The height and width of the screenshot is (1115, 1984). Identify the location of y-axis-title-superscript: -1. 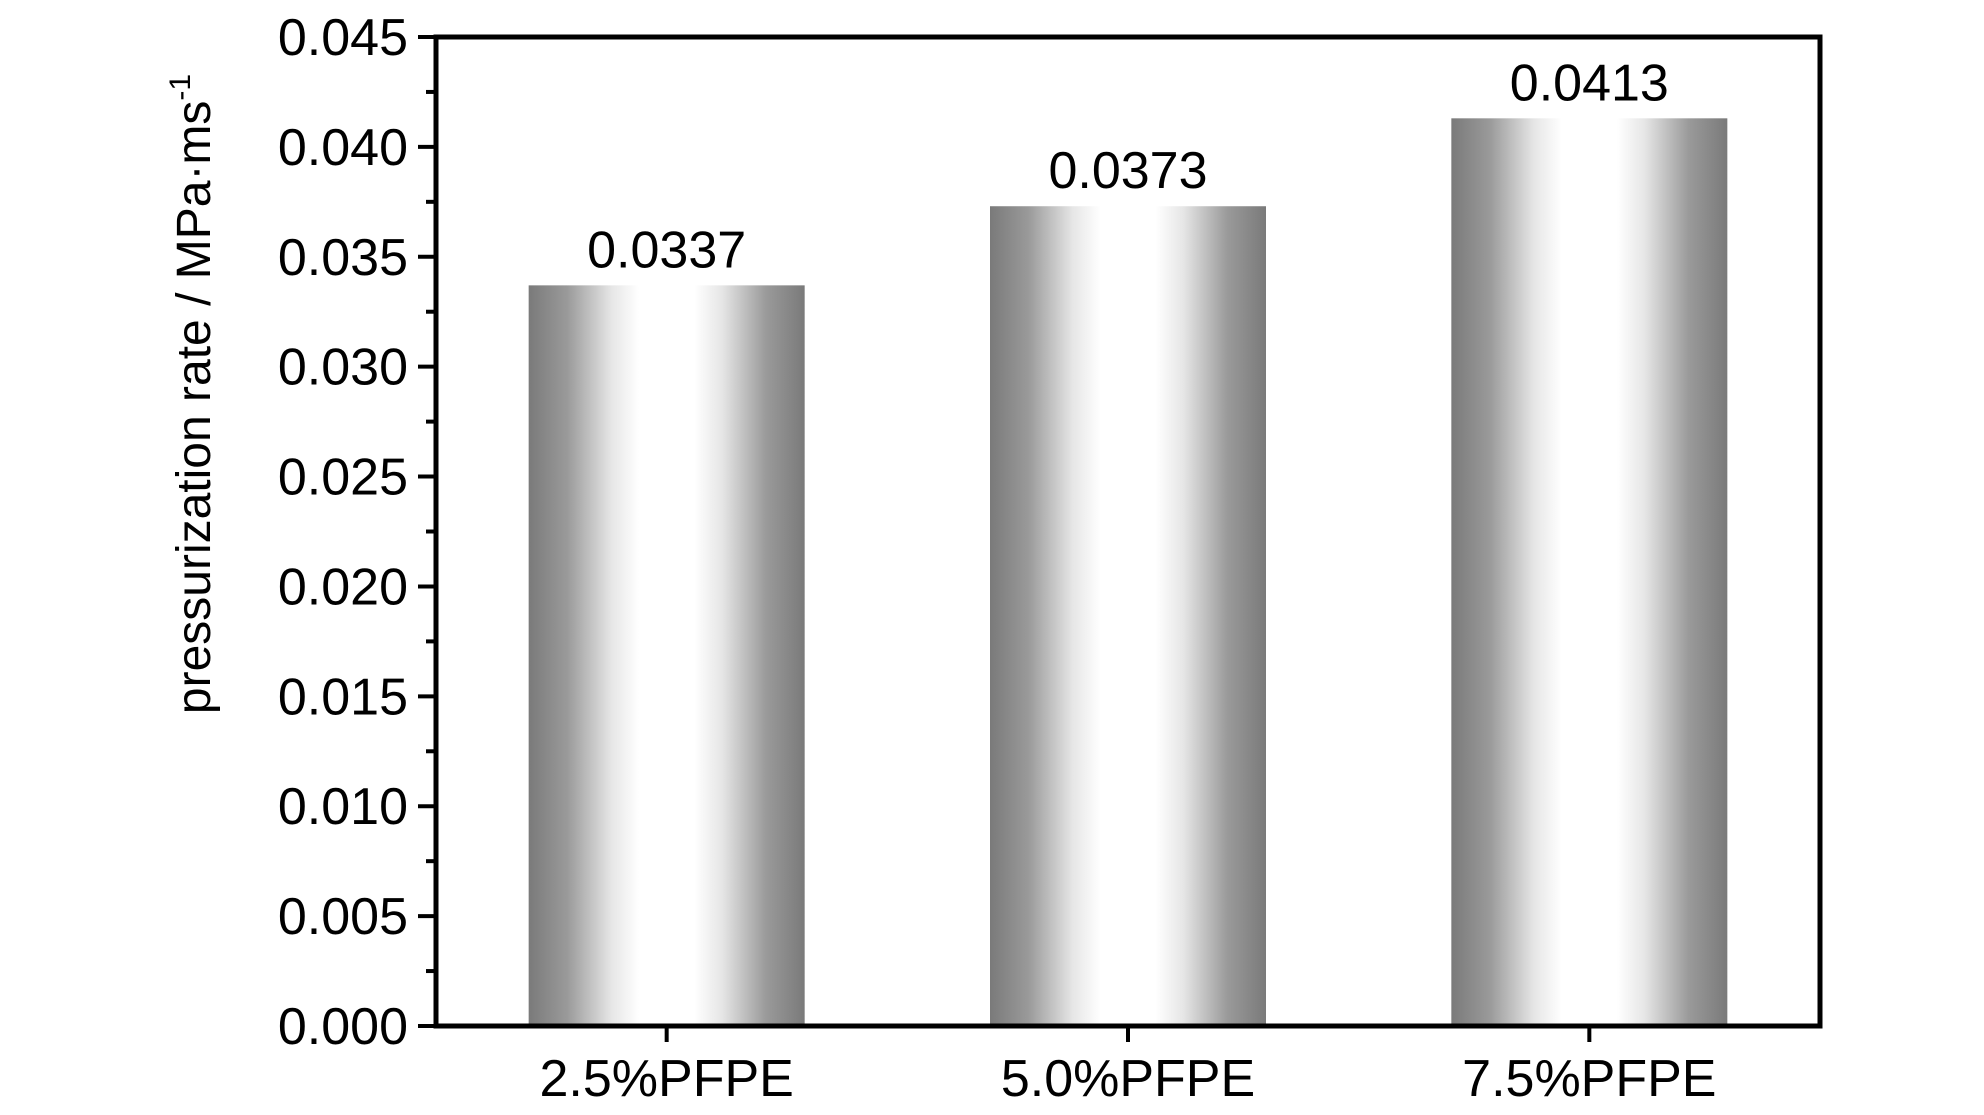
(180, 87).